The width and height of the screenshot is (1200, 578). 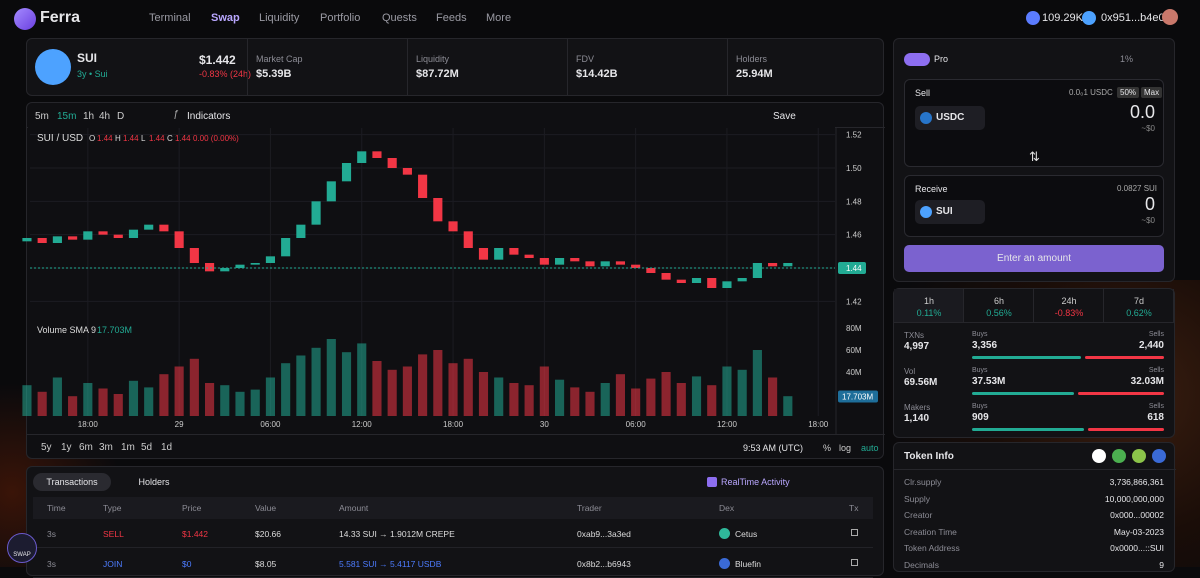 I want to click on cell: JOIN, so click(x=113, y=564).